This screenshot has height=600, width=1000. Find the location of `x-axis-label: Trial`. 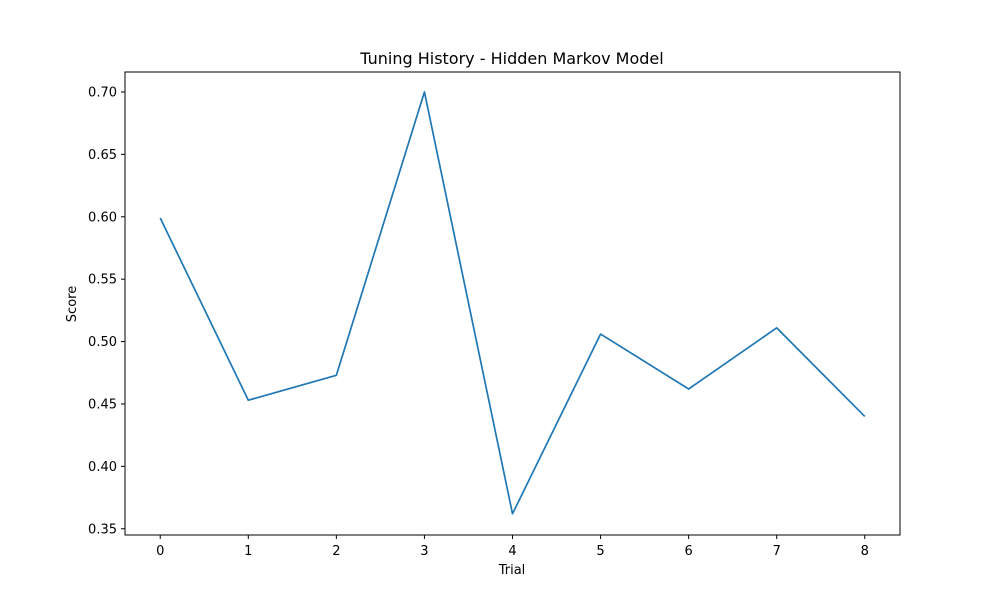

x-axis-label: Trial is located at coordinates (512, 570).